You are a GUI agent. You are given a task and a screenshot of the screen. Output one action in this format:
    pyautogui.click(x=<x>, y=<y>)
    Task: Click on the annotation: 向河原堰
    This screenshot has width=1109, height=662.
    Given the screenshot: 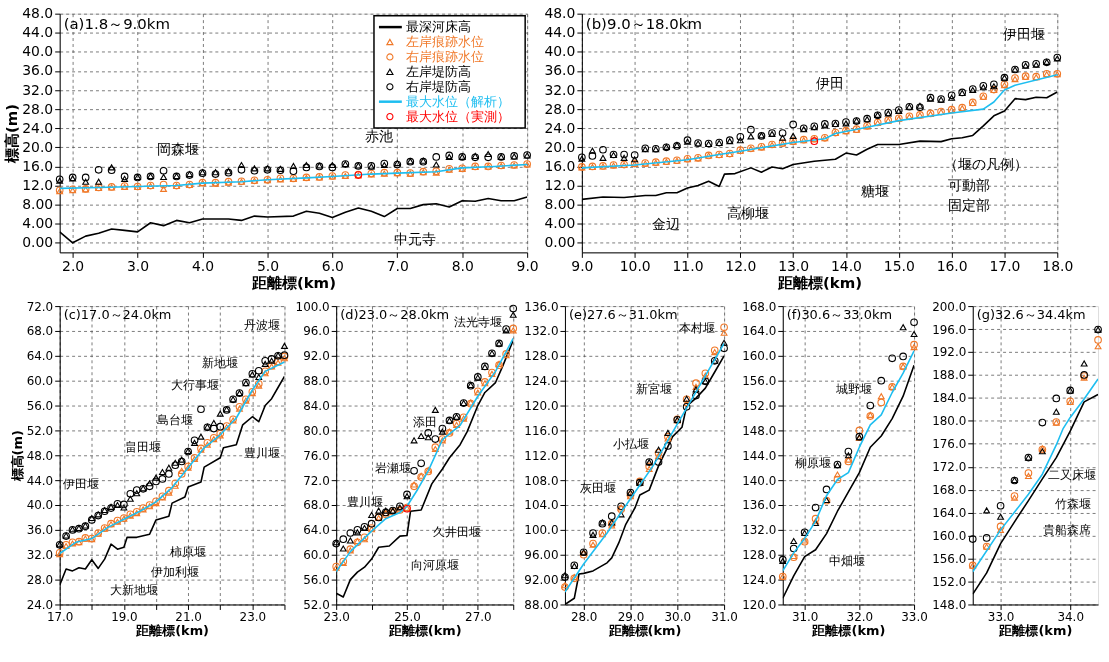 What is the action you would take?
    pyautogui.click(x=435, y=565)
    